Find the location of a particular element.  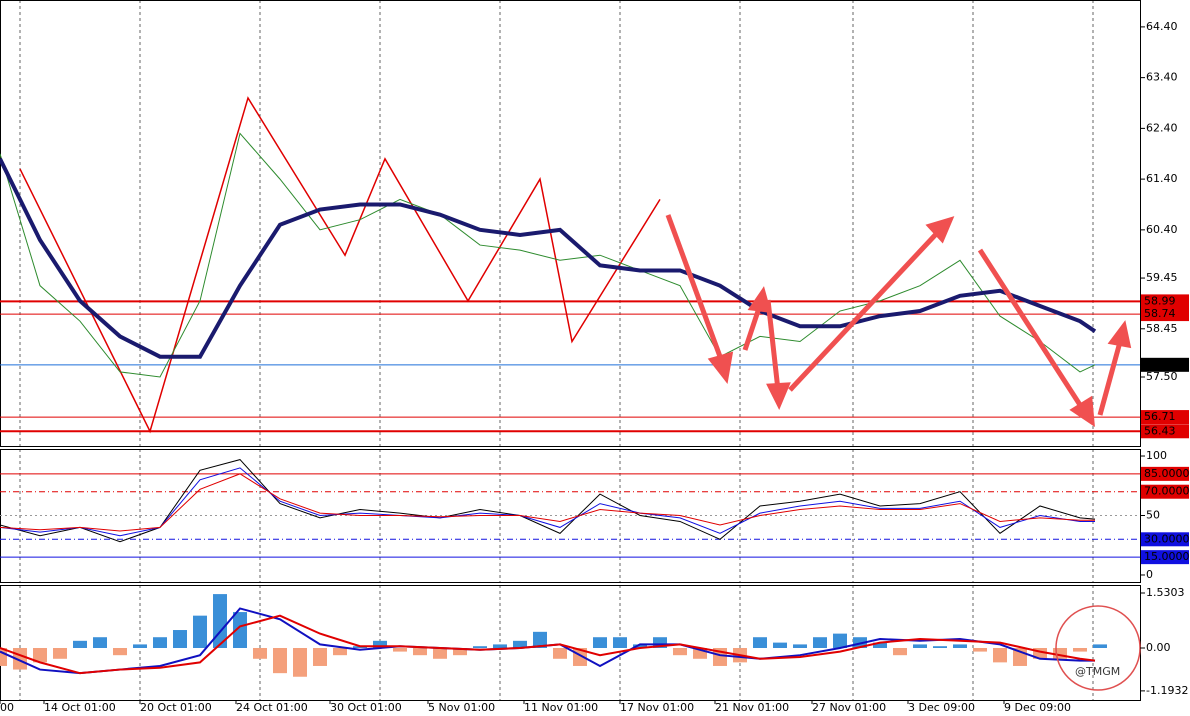

y-tick-label: 63.40 is located at coordinates (1162, 77).